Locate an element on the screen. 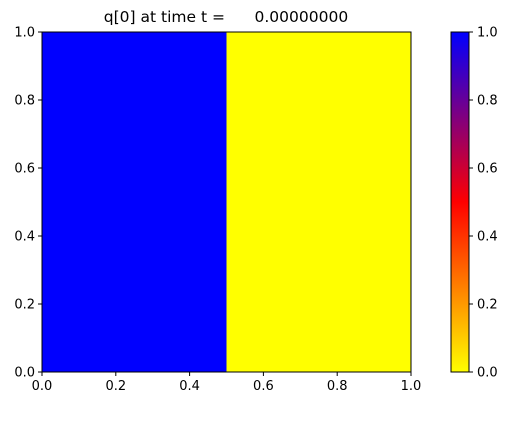  x-tick-label: 0.2 is located at coordinates (115, 386).